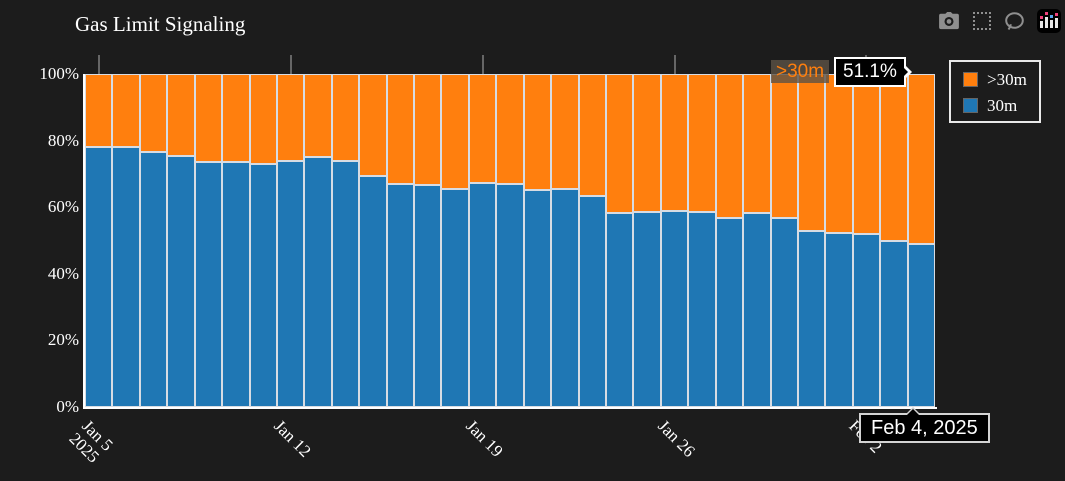 This screenshot has height=481, width=1065. What do you see at coordinates (1049, 21) in the screenshot?
I see `chart-logo-icon` at bounding box center [1049, 21].